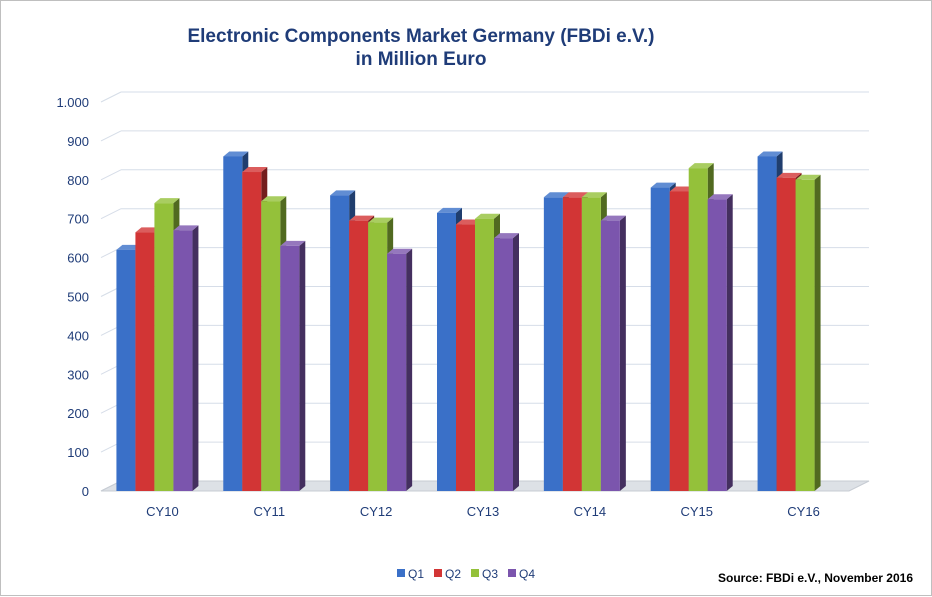 The height and width of the screenshot is (597, 932). Describe the element at coordinates (72, 102) in the screenshot. I see `y-tick-label: 1.000` at that location.